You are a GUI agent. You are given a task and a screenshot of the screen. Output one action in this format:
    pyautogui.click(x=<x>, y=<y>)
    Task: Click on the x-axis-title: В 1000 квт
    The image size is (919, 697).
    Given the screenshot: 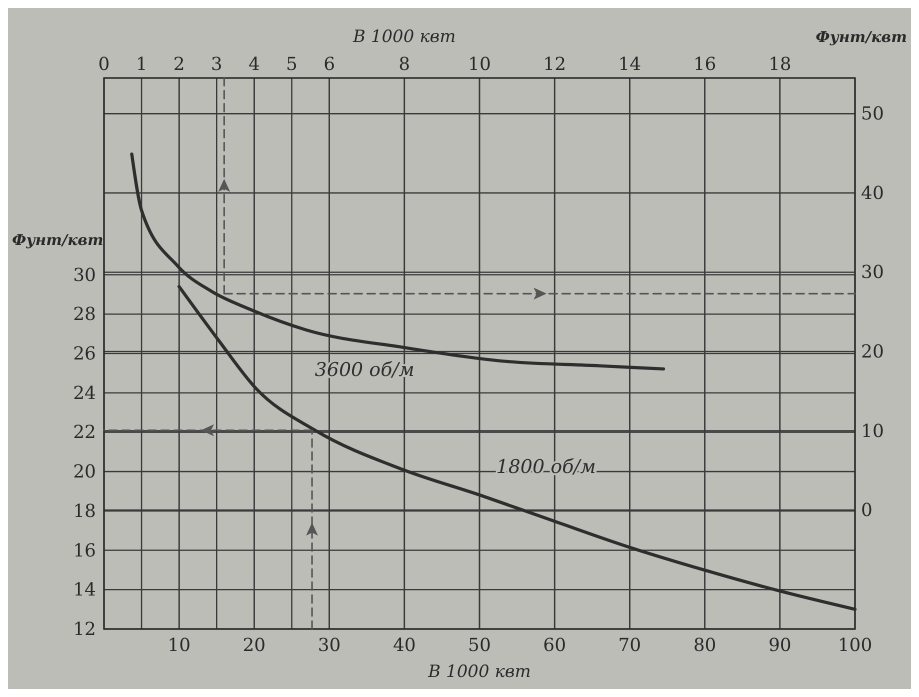 What is the action you would take?
    pyautogui.click(x=479, y=672)
    